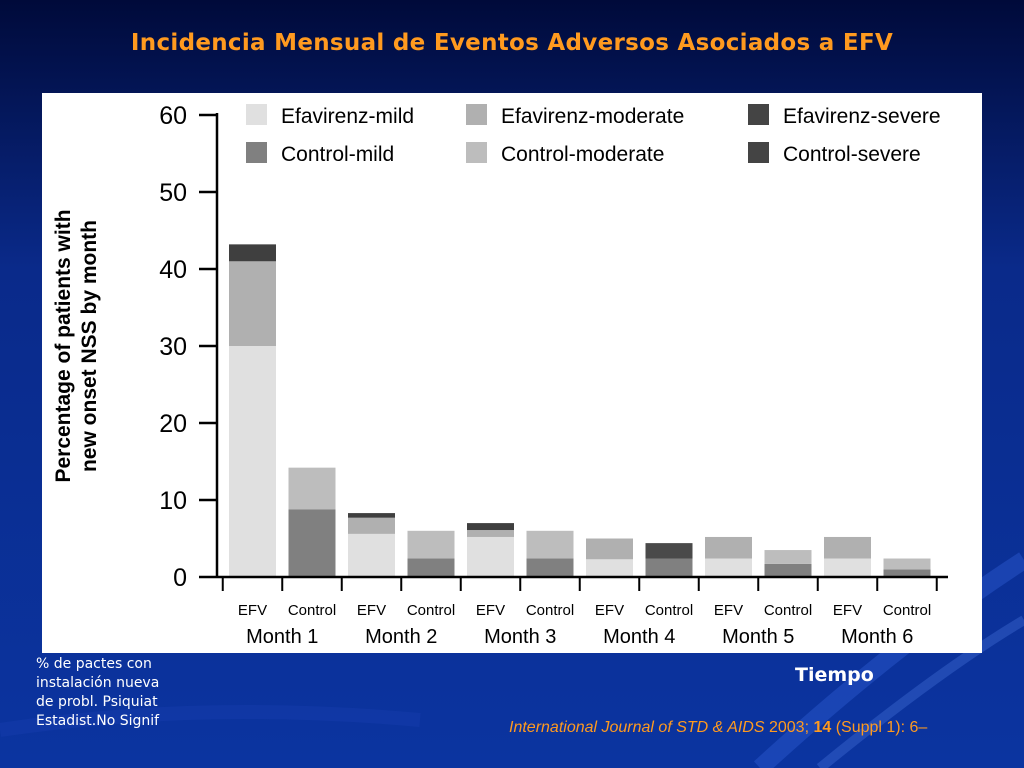  I want to click on legend-label: Control-moderate, so click(582, 154).